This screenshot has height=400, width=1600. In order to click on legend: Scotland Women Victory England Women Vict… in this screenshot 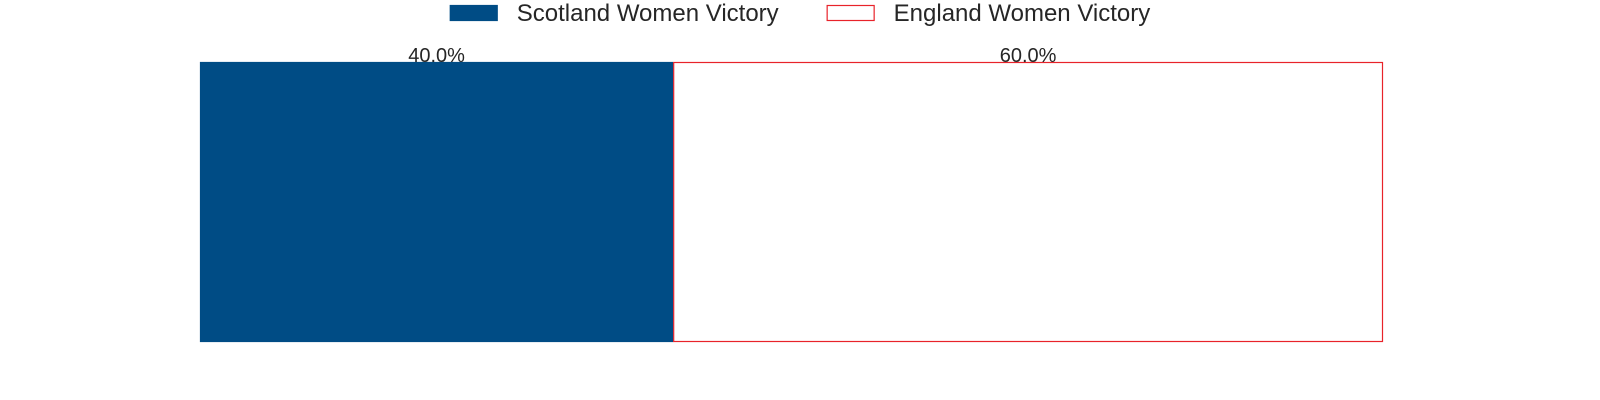, I will do `click(800, 13)`.